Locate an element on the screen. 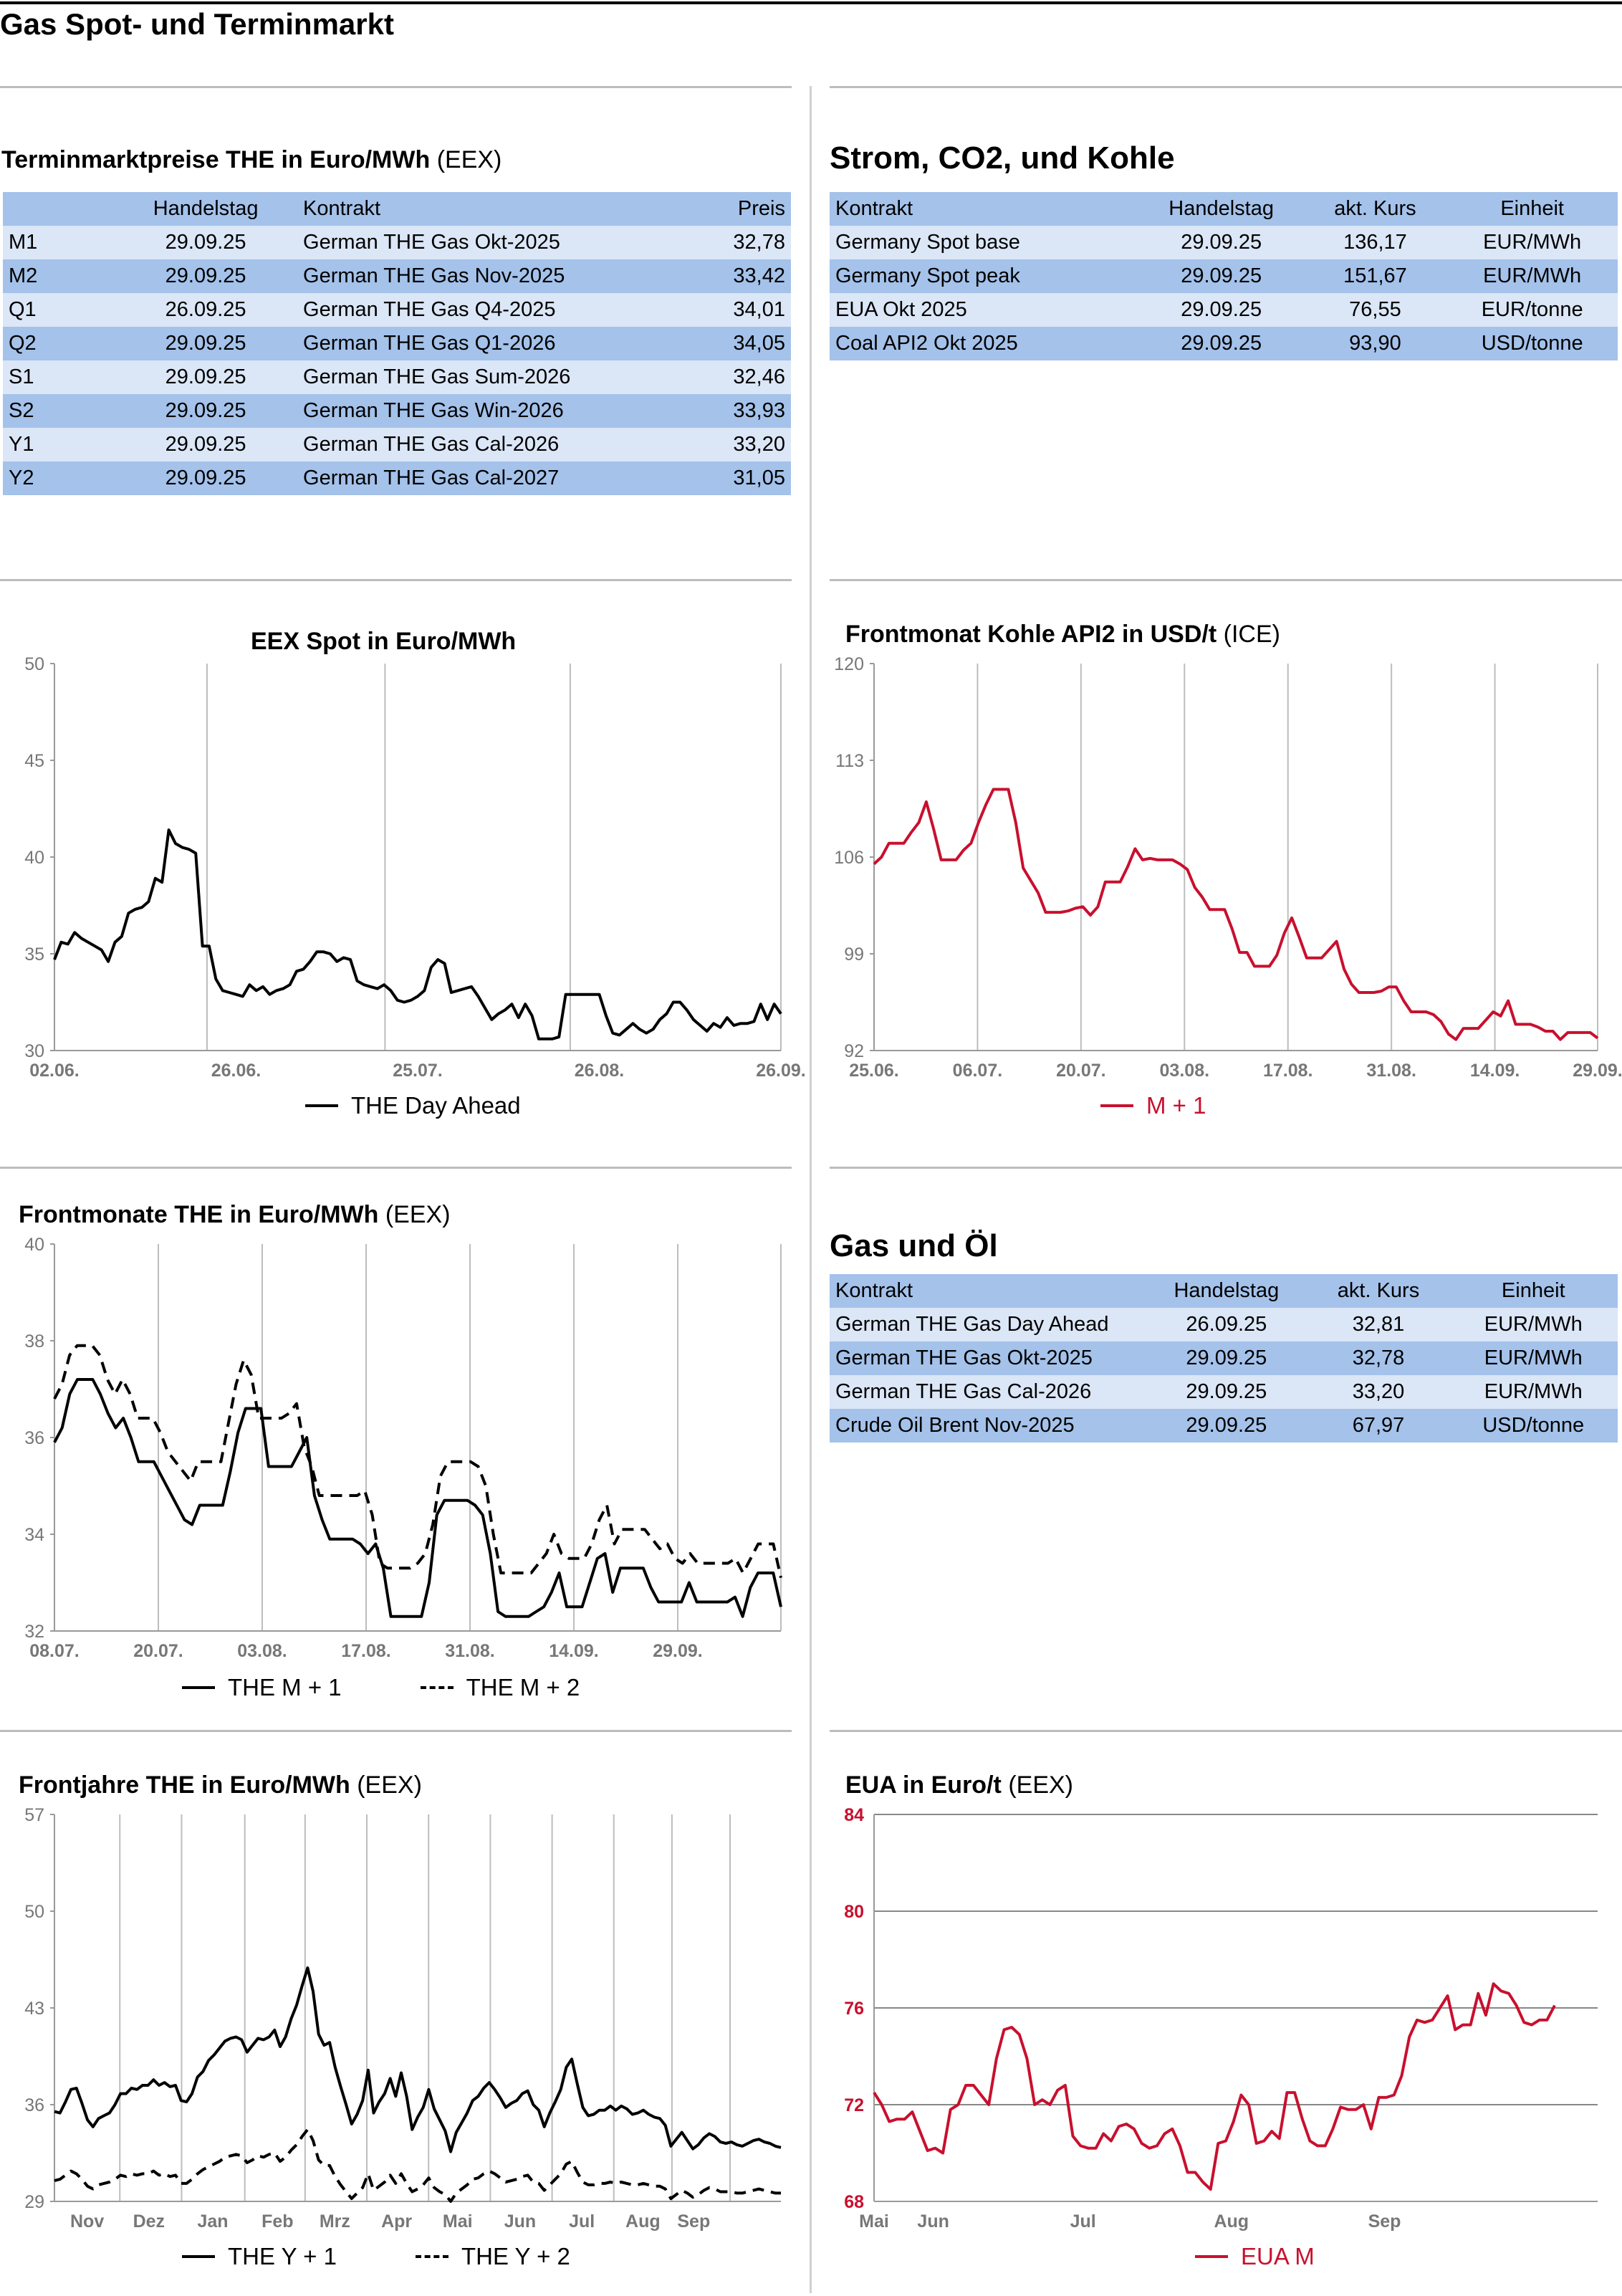 This screenshot has height=2296, width=1622. table-cell: S1 is located at coordinates (59, 377).